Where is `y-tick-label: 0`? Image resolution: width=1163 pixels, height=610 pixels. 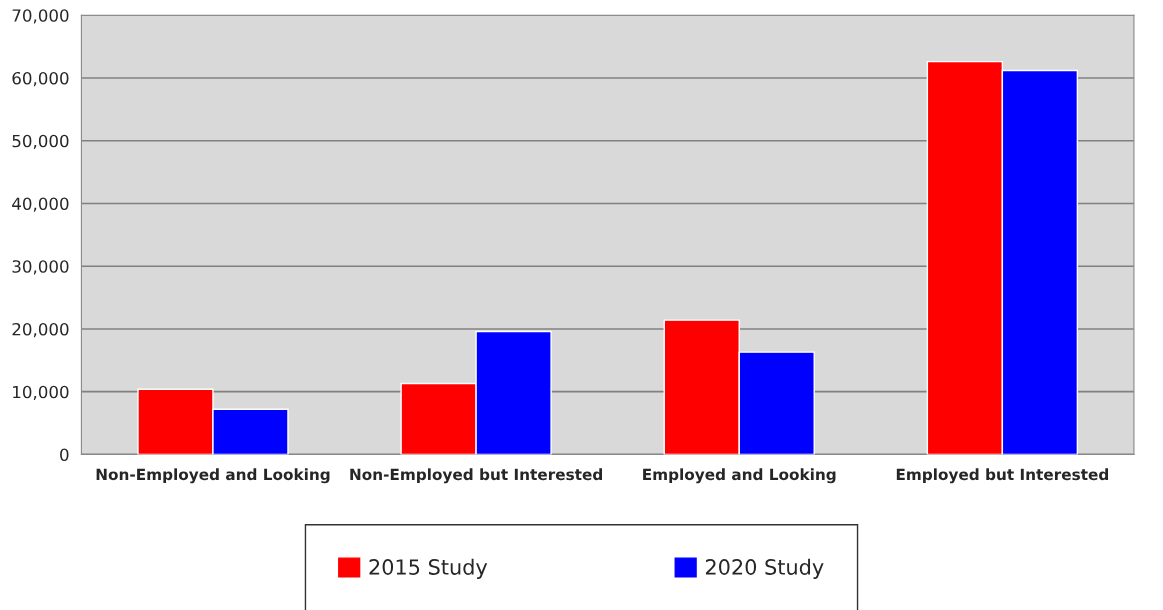 y-tick-label: 0 is located at coordinates (64, 455).